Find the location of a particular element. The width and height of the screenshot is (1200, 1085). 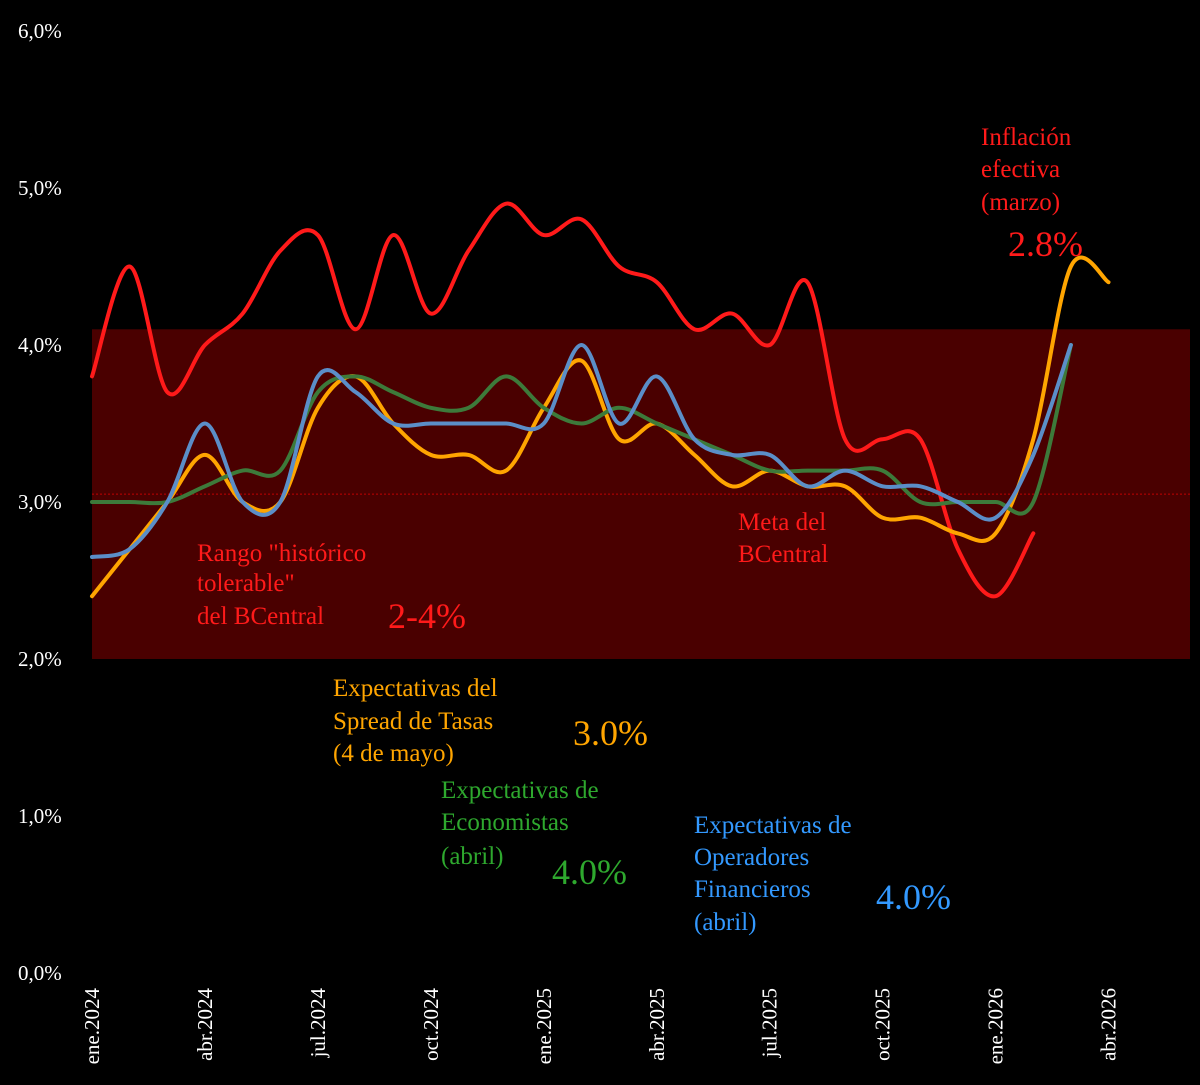

annotation-economistas: Expectativas de Economistas (abril) 4.0% is located at coordinates (534, 834).